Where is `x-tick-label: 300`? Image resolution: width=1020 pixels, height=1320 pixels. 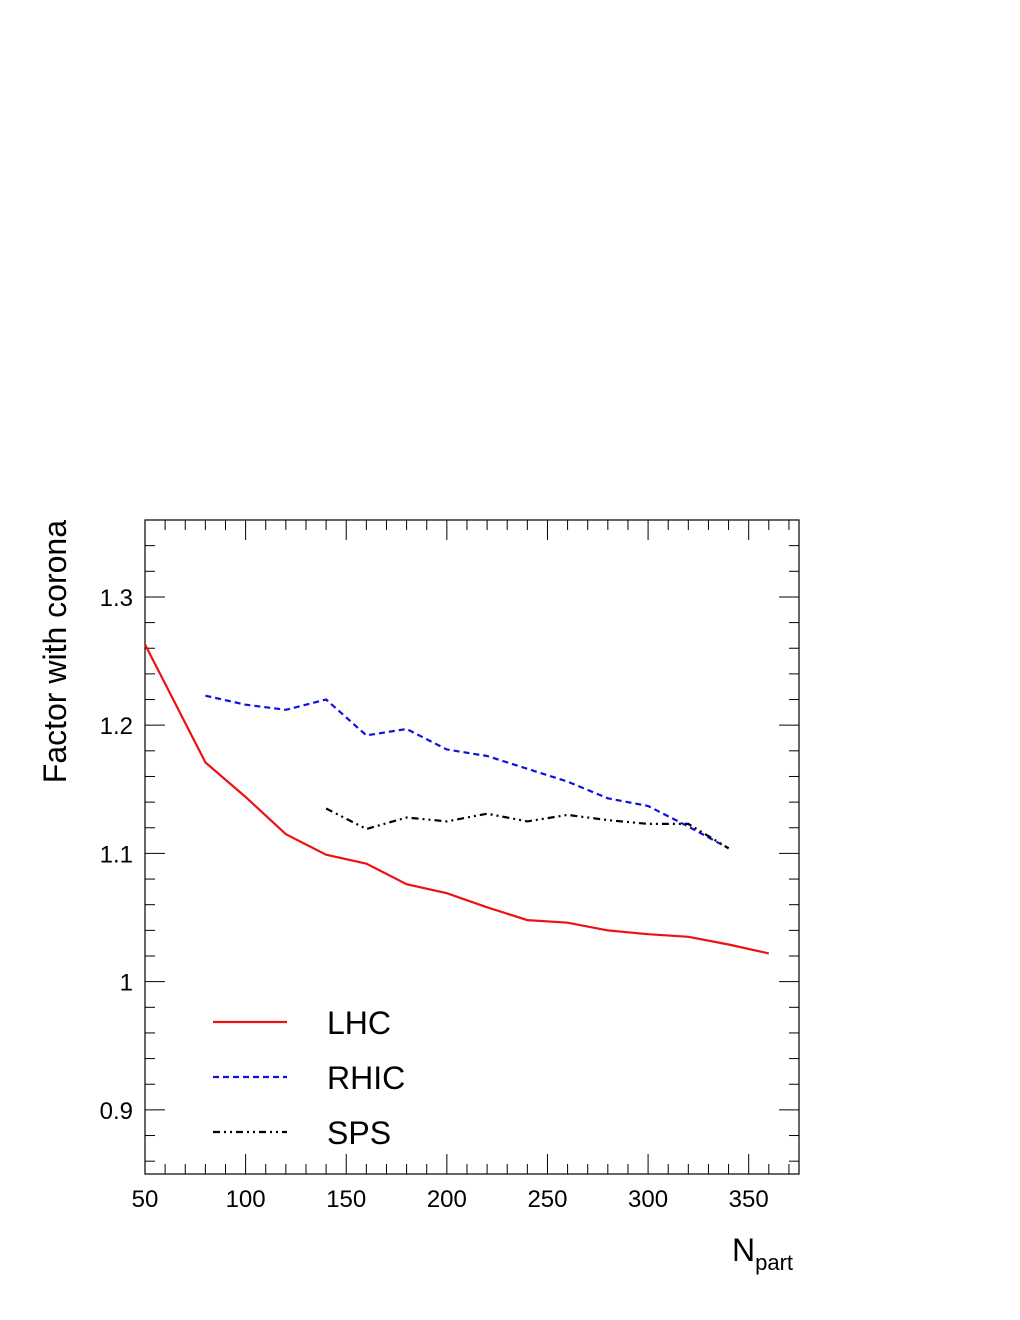 x-tick-label: 300 is located at coordinates (648, 1199).